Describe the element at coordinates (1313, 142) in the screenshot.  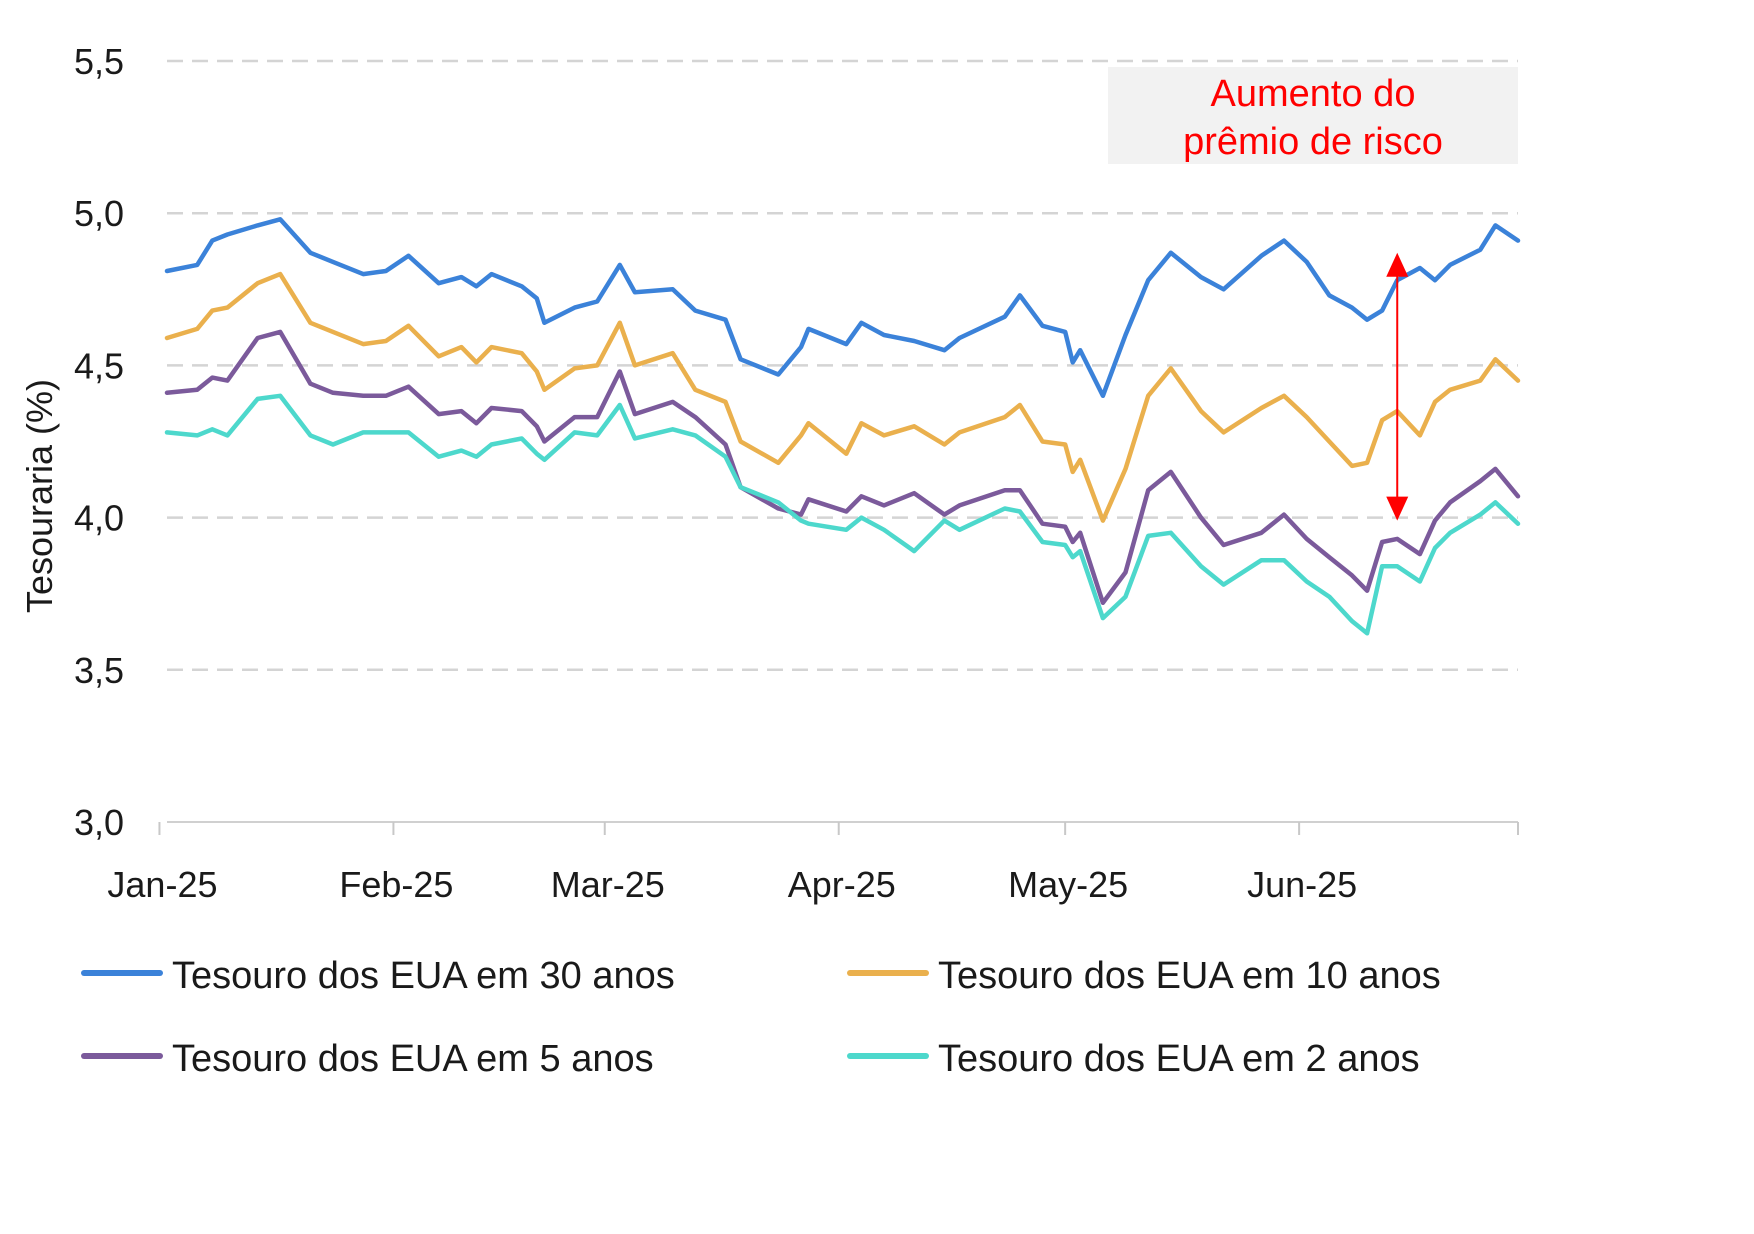
I see `annotation-text-line2: prêmio de risco` at that location.